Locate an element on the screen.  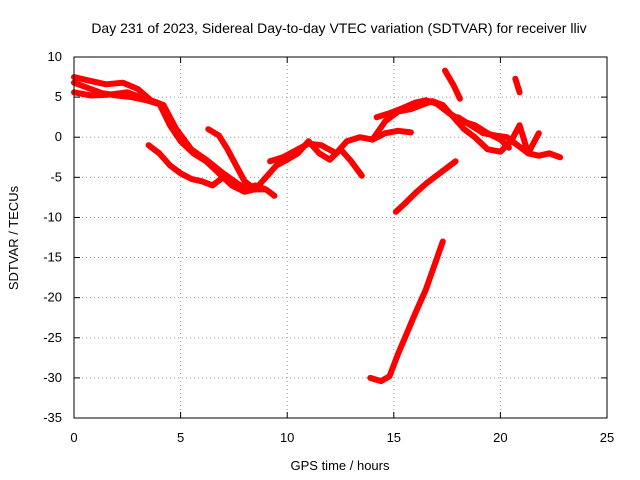
x-axis-label: GPS time / hours is located at coordinates (340, 465).